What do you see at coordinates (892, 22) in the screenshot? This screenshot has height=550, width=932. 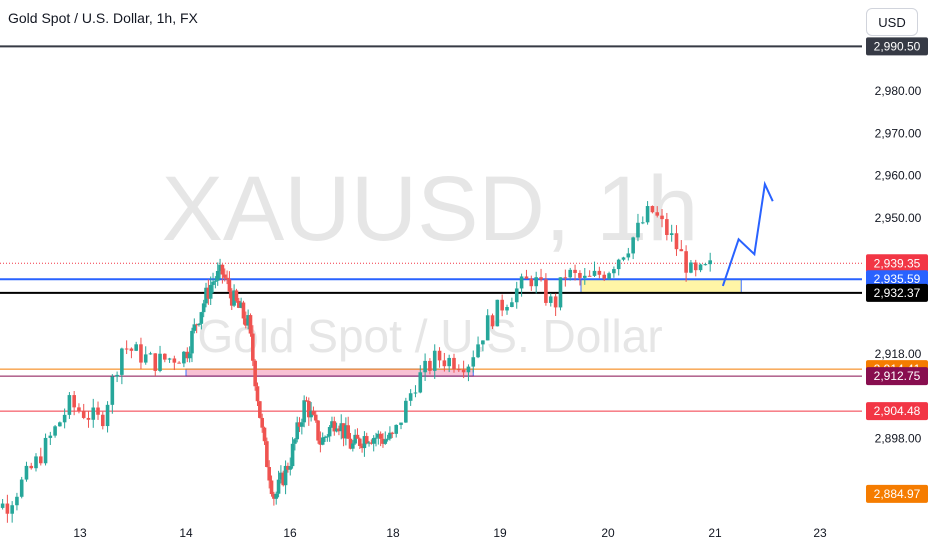 I see `currency-button: USD` at bounding box center [892, 22].